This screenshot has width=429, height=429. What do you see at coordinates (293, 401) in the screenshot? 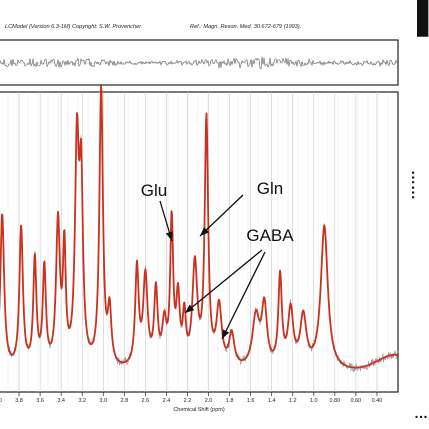
I see `x-tick-label: 1.2` at bounding box center [293, 401].